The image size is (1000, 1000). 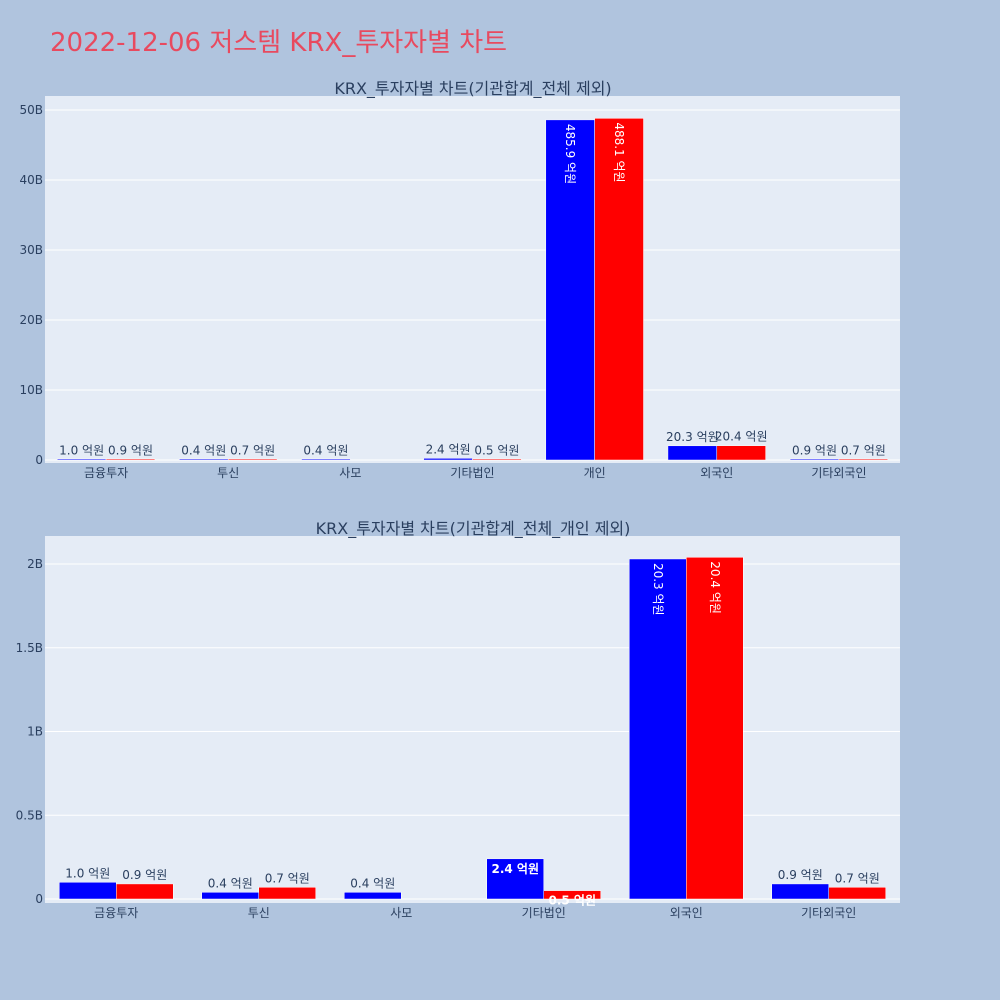 What do you see at coordinates (31, 110) in the screenshot?
I see `y-tick-label: 50B` at bounding box center [31, 110].